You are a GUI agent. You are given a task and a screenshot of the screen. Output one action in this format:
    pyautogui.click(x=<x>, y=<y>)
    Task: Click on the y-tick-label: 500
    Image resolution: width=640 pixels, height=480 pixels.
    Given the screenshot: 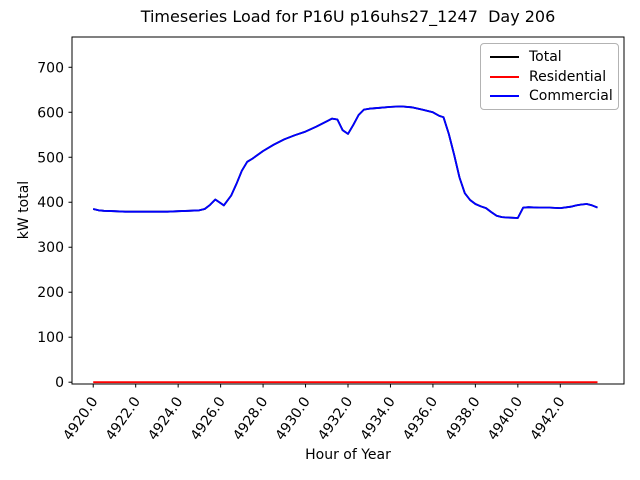 What is the action you would take?
    pyautogui.click(x=50, y=158)
    